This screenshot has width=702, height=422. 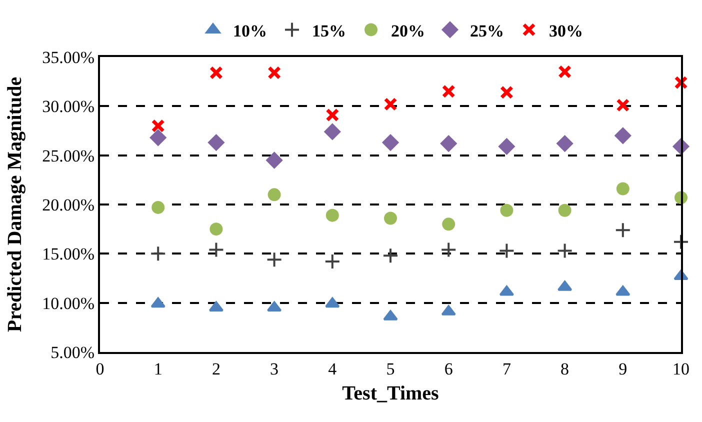 I want to click on x-tick-label: 4, so click(x=333, y=368).